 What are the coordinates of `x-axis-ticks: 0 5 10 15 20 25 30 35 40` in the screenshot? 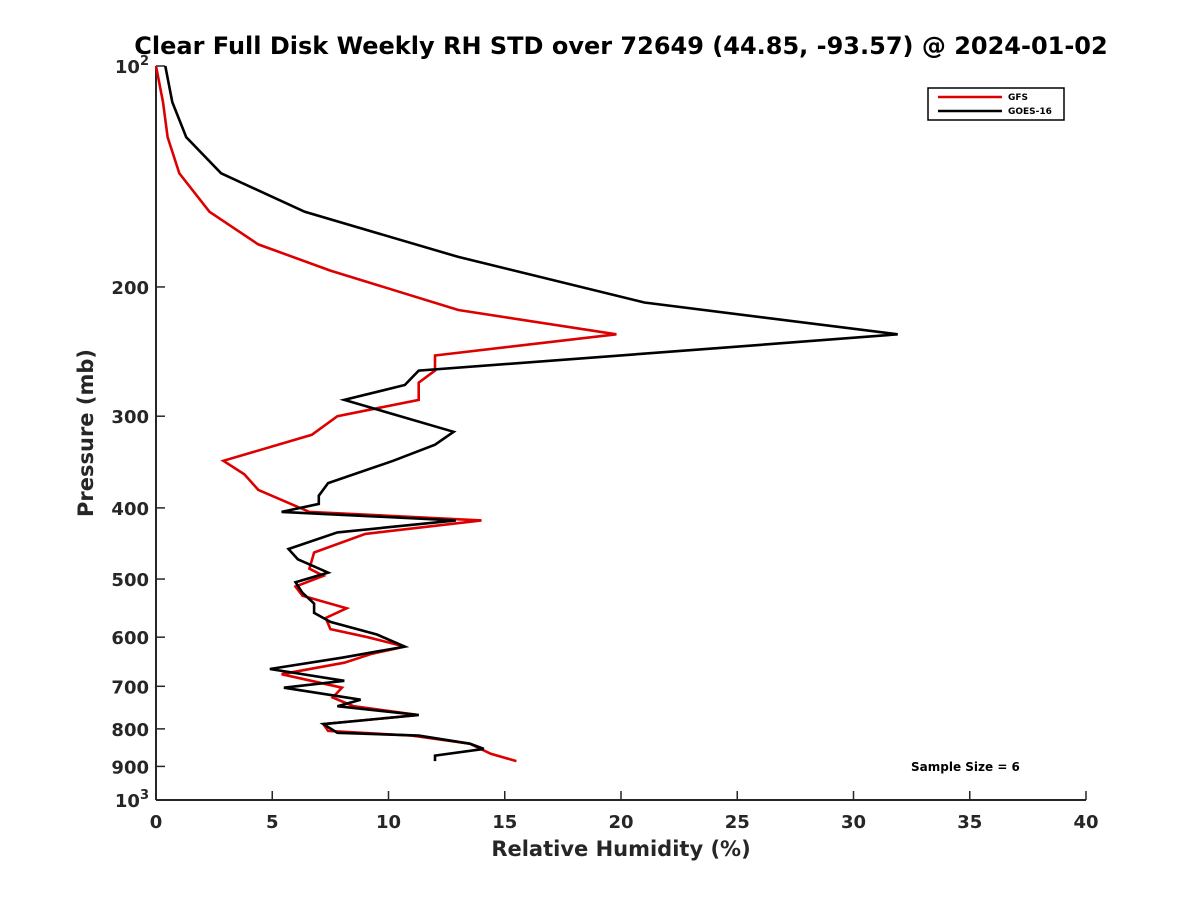 It's located at (624, 812).